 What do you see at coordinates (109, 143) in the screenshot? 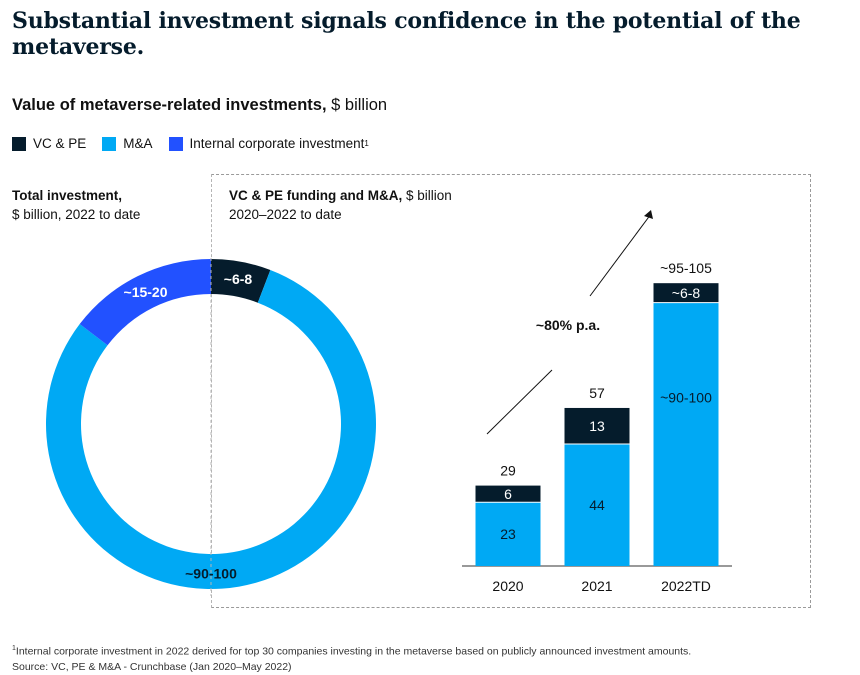
I see `legend-swatch-ma` at bounding box center [109, 143].